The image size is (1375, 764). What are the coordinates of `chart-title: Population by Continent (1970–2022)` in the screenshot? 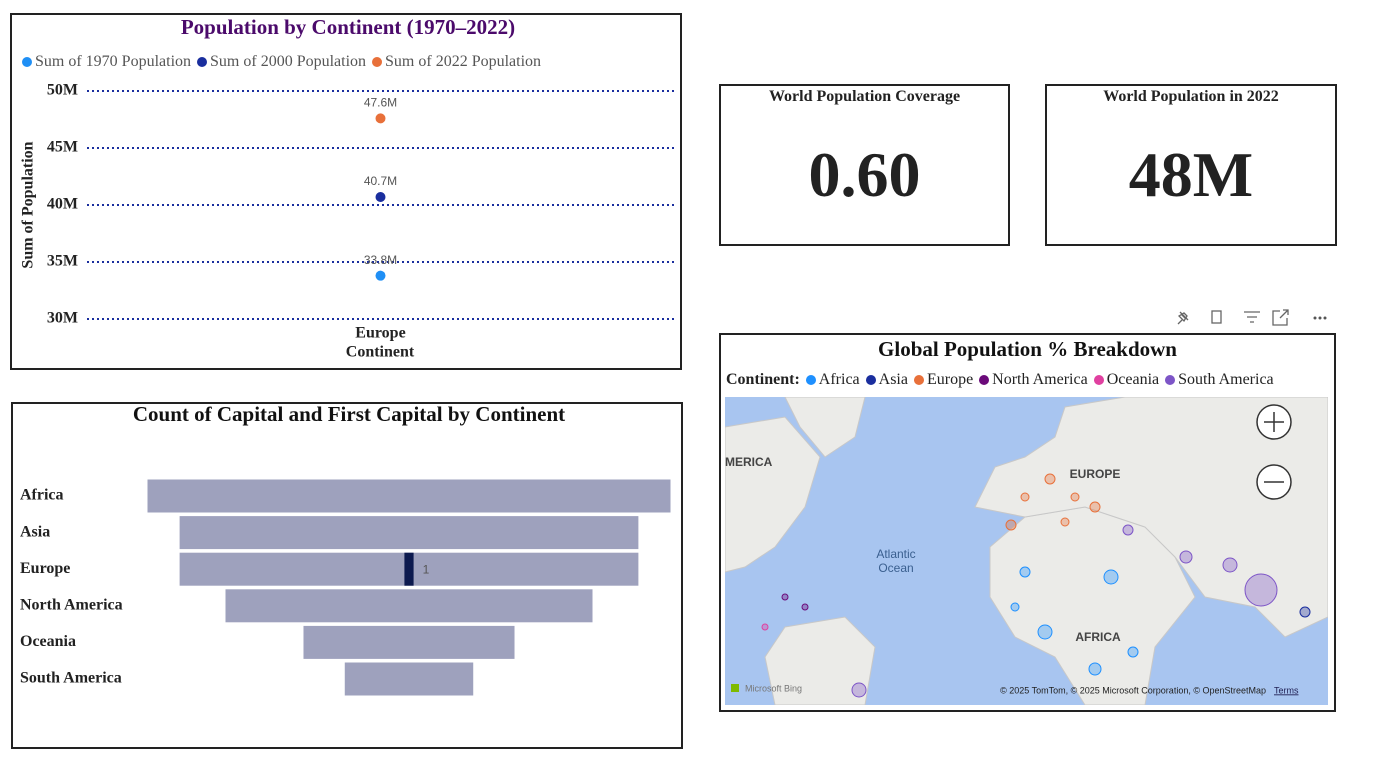 It's located at (348, 27).